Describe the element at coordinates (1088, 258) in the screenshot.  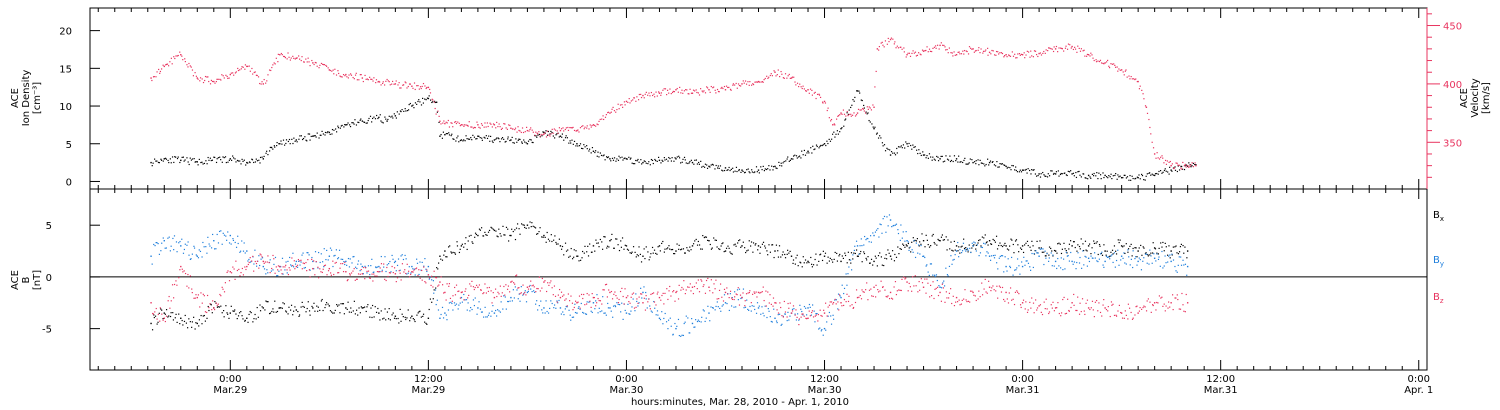
I see `by-point` at that location.